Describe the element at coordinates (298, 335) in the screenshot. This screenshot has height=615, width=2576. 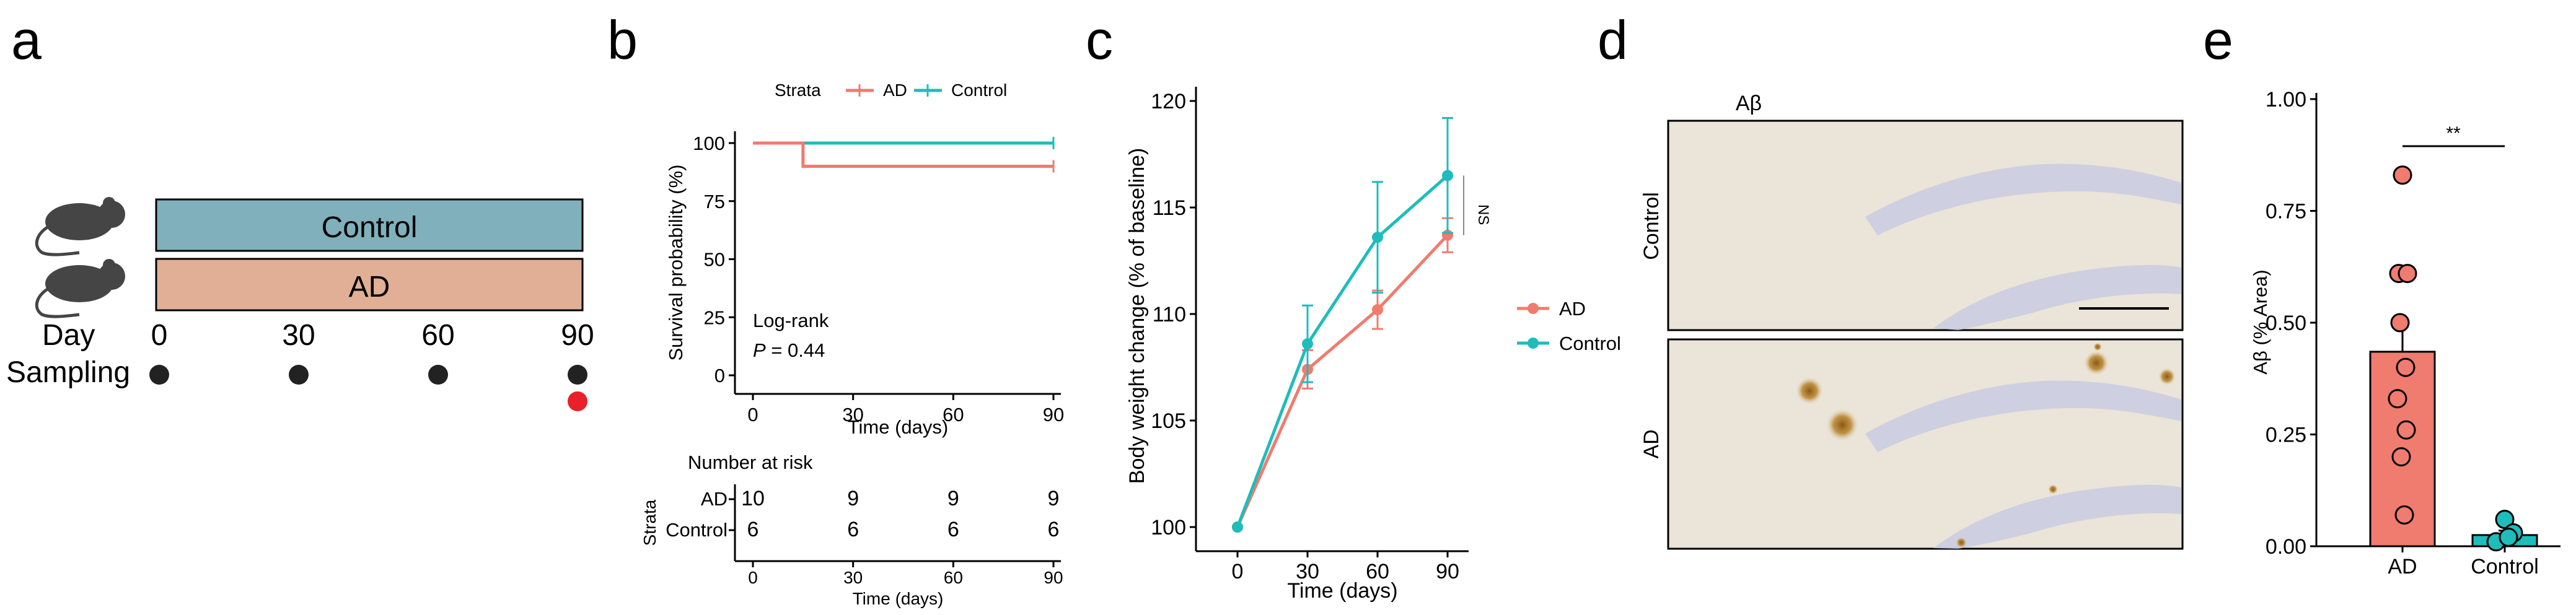
I see `day-value: 30` at that location.